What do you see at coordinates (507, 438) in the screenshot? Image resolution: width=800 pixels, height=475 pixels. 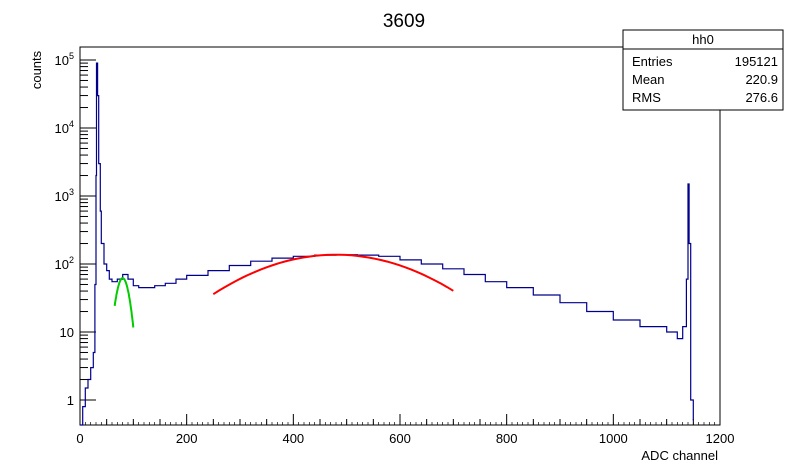 I see `x-tick-label: 800` at bounding box center [507, 438].